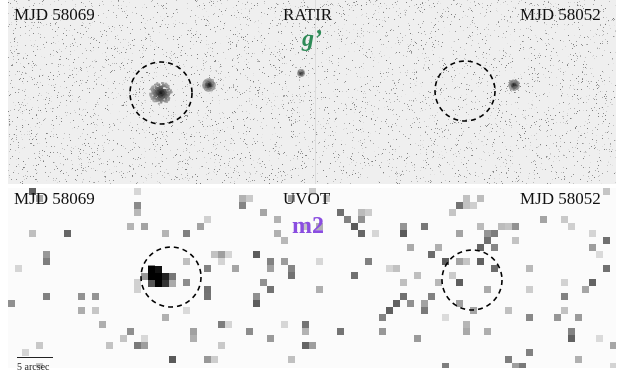  I want to click on uvot-right-date: MJD 58052, so click(560, 198).